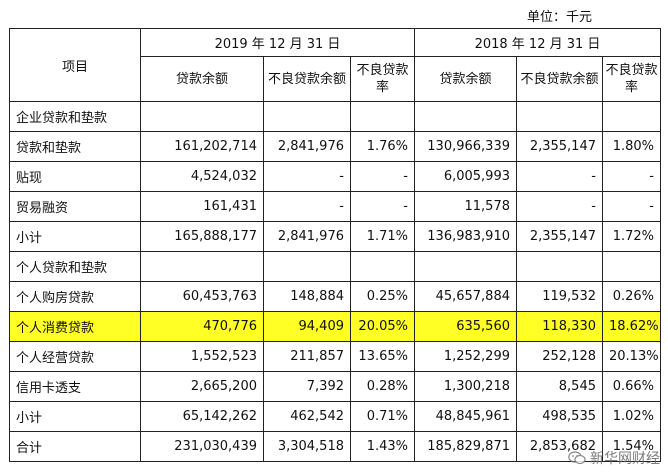 The image size is (668, 474). Describe the element at coordinates (465, 296) in the screenshot. I see `cell-loan-balance-2018: 45,657,884` at that location.